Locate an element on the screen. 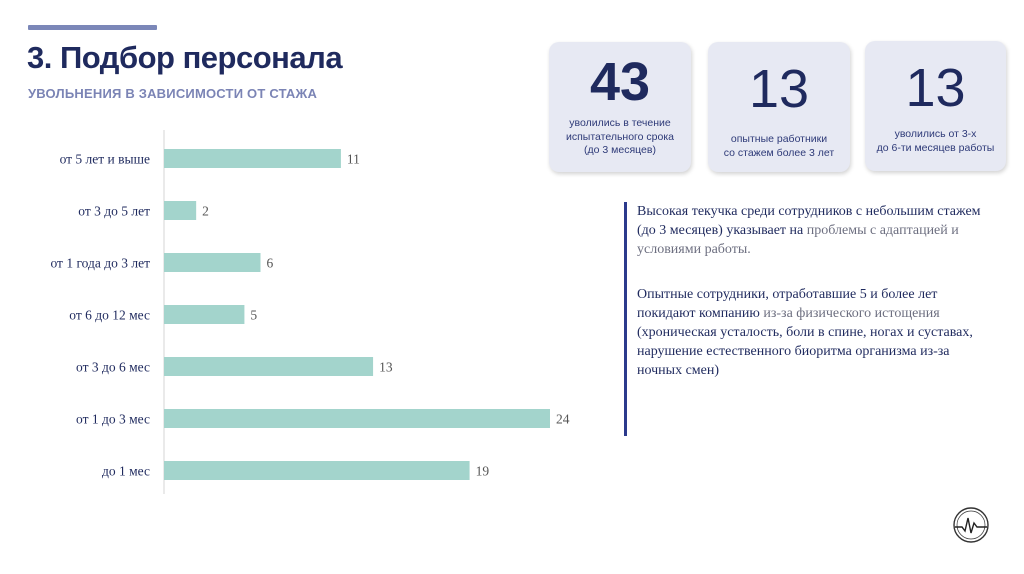 This screenshot has width=1024, height=574. category-label: до 1 мес is located at coordinates (126, 471).